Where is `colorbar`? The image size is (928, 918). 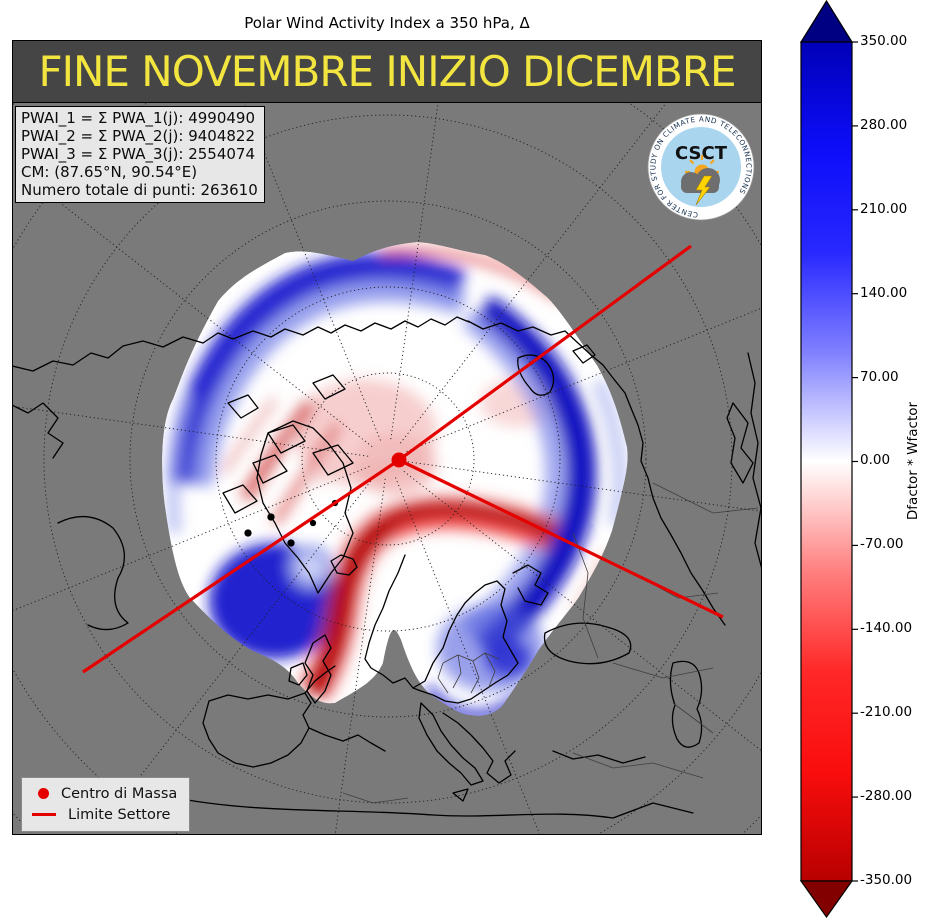 colorbar is located at coordinates (828, 459).